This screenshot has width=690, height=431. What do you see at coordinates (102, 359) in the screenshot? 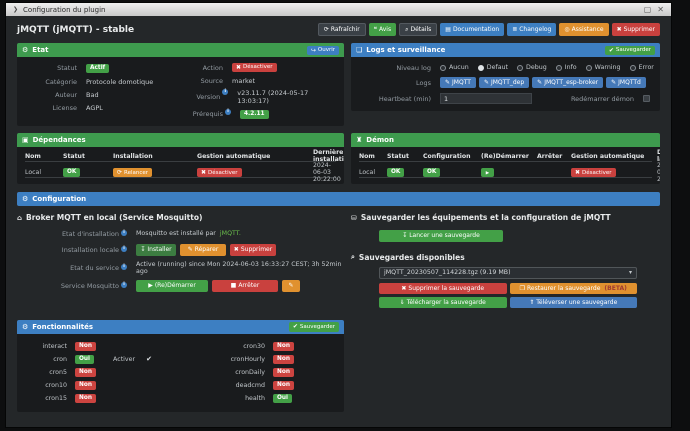
I see `feature-row: cron Oui Activer ✔` at bounding box center [102, 359].